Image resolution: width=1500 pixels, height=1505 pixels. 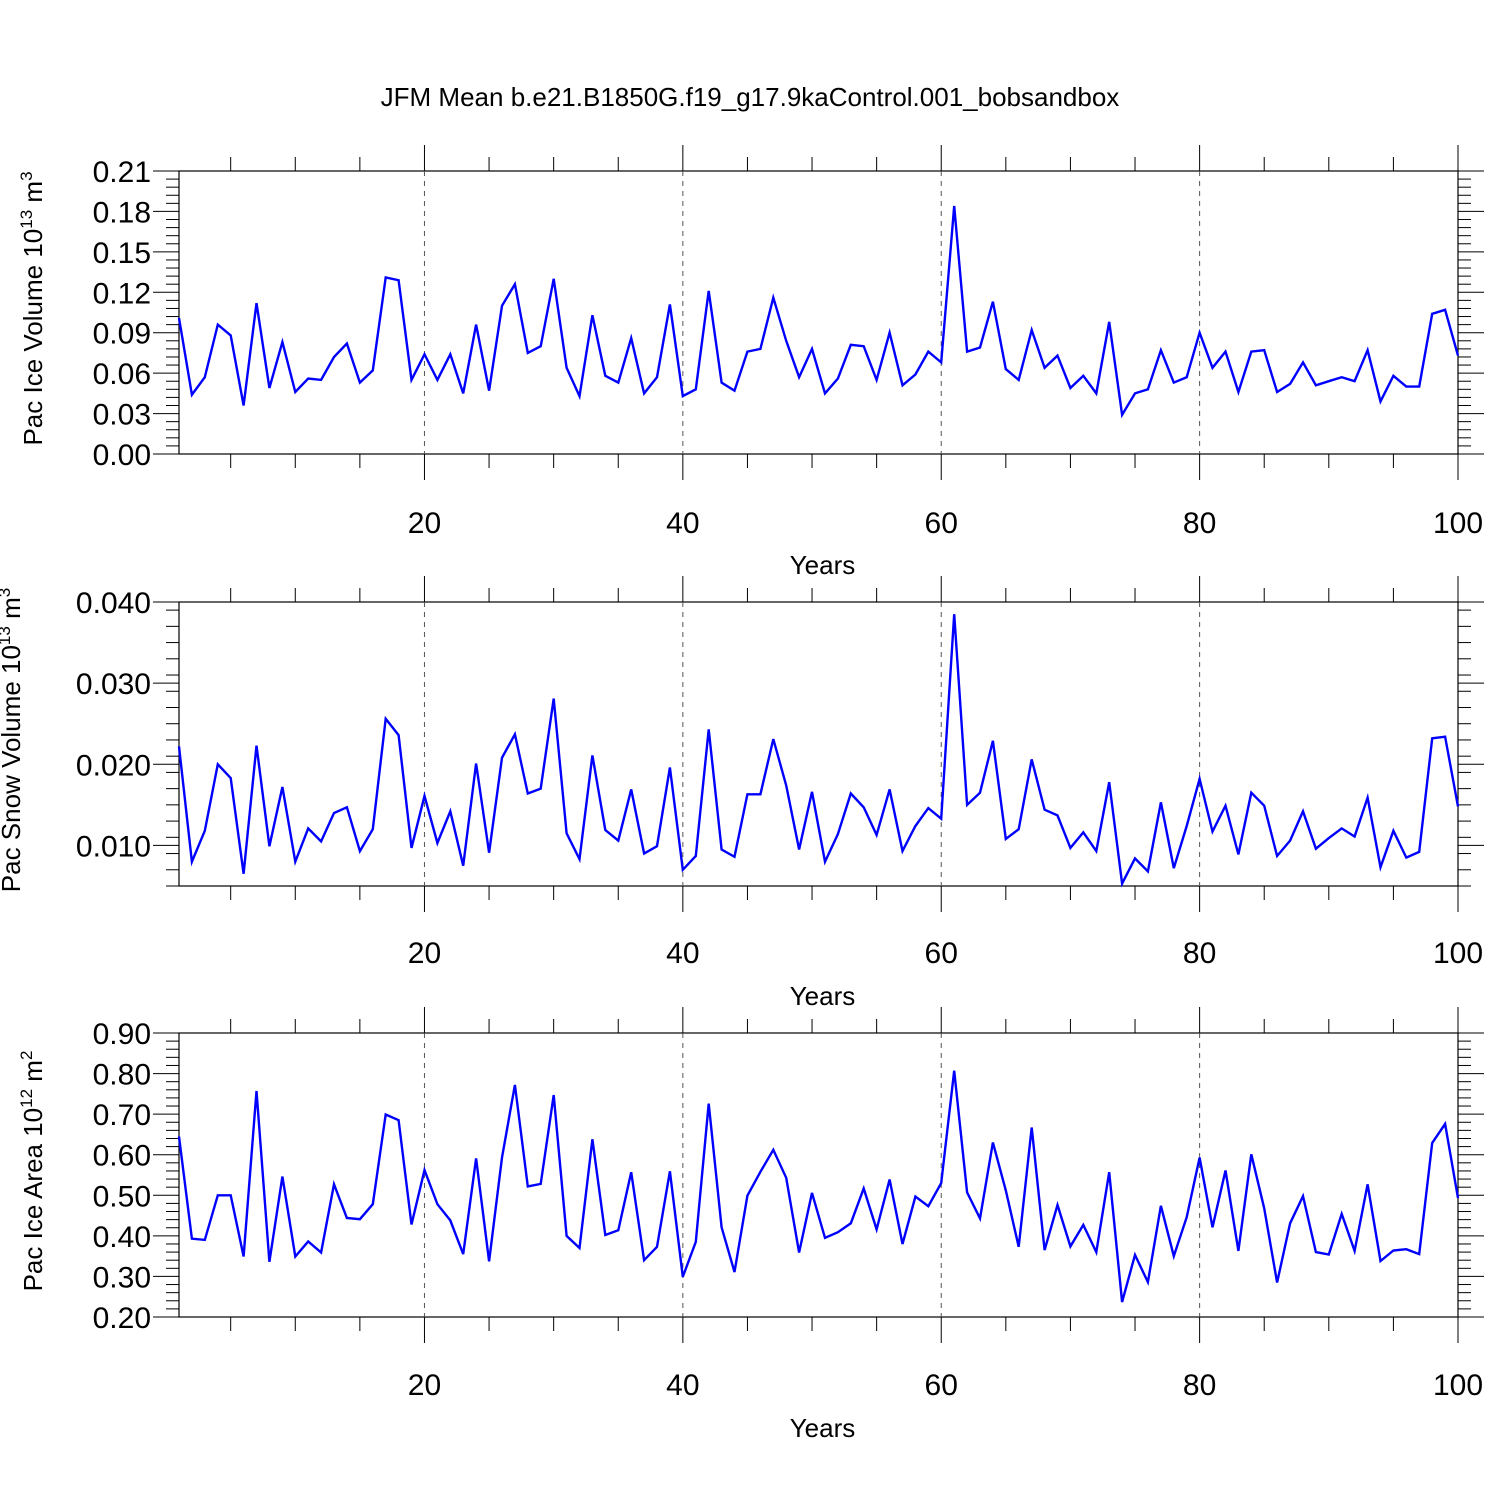 I want to click on y-tick-label: 0.50, so click(x=122, y=1196).